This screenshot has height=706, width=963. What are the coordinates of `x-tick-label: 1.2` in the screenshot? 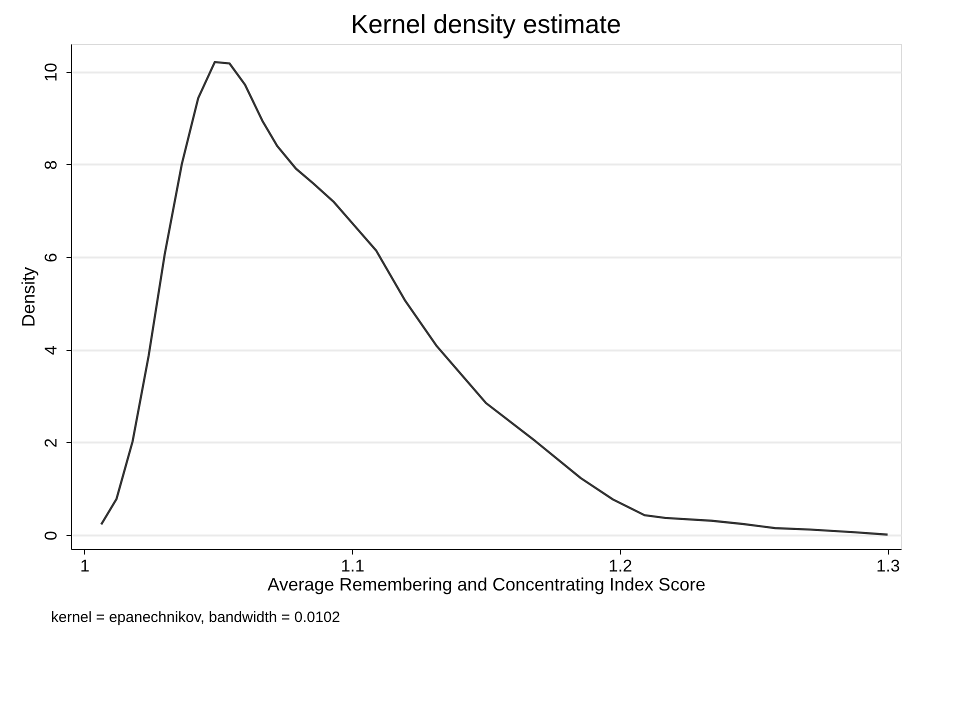 It's located at (620, 566).